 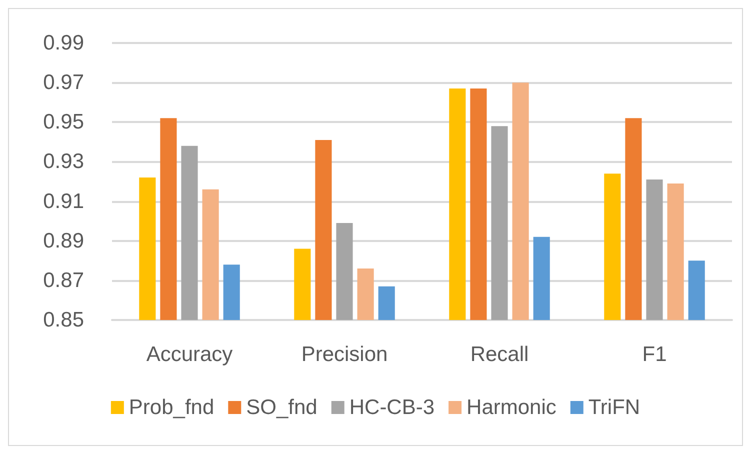 I want to click on legend-label: SO_fnd, so click(x=282, y=407).